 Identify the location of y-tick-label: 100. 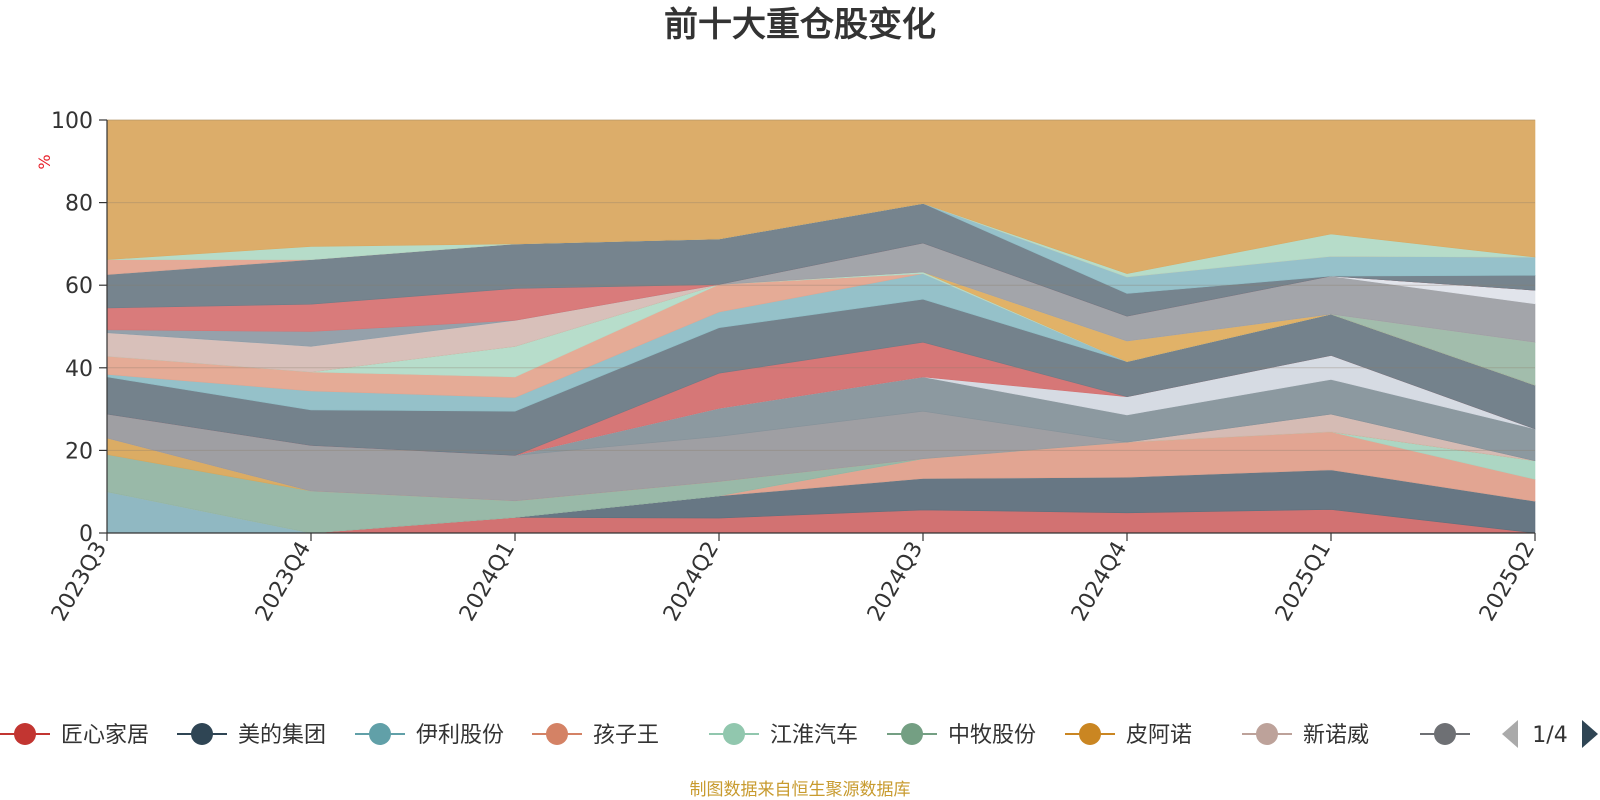
(72, 121).